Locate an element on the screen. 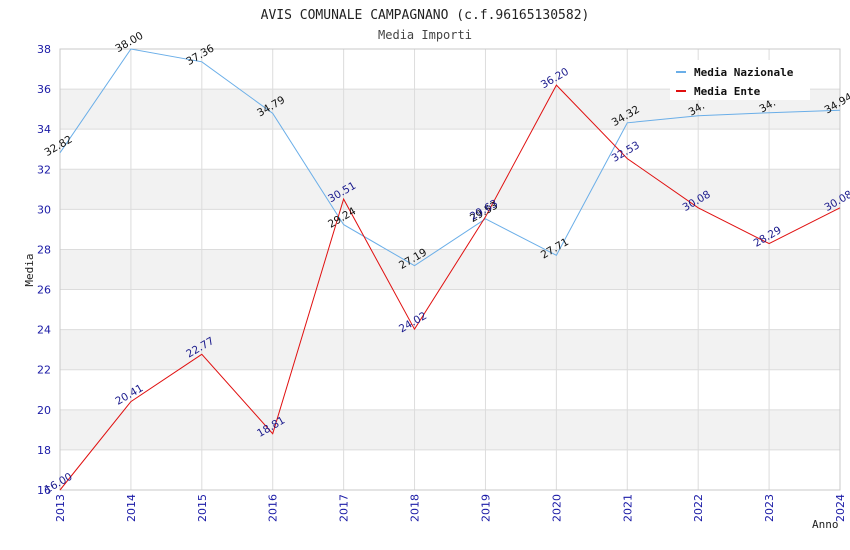 This screenshot has width=850, height=550. x-tick-label: 2020 is located at coordinates (556, 508).